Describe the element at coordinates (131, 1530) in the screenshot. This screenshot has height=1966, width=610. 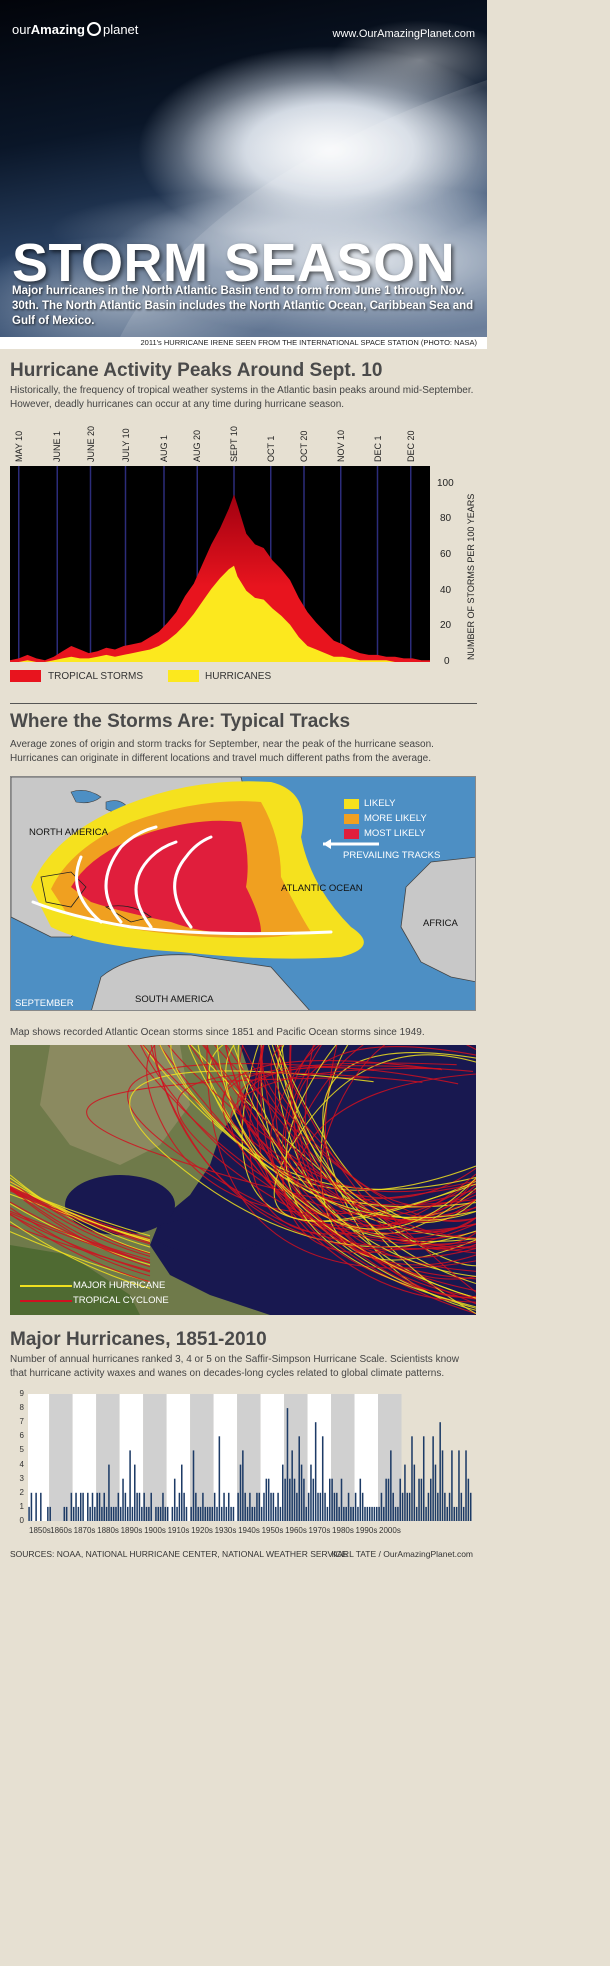
I see `chart3-x-tick-label: 1890s` at that location.